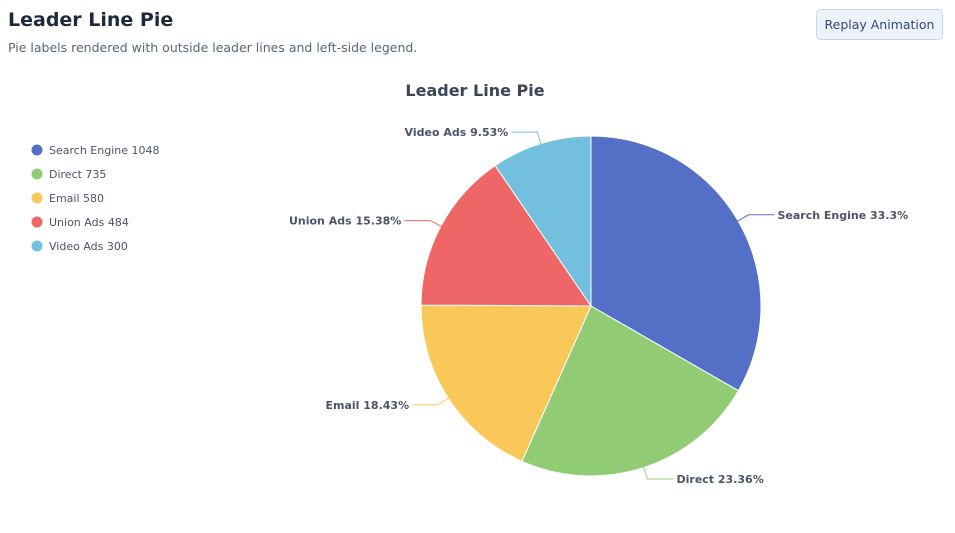 Image resolution: width=955 pixels, height=533 pixels. I want to click on legend-item-search-engine: Search Engine 1048, so click(95, 150).